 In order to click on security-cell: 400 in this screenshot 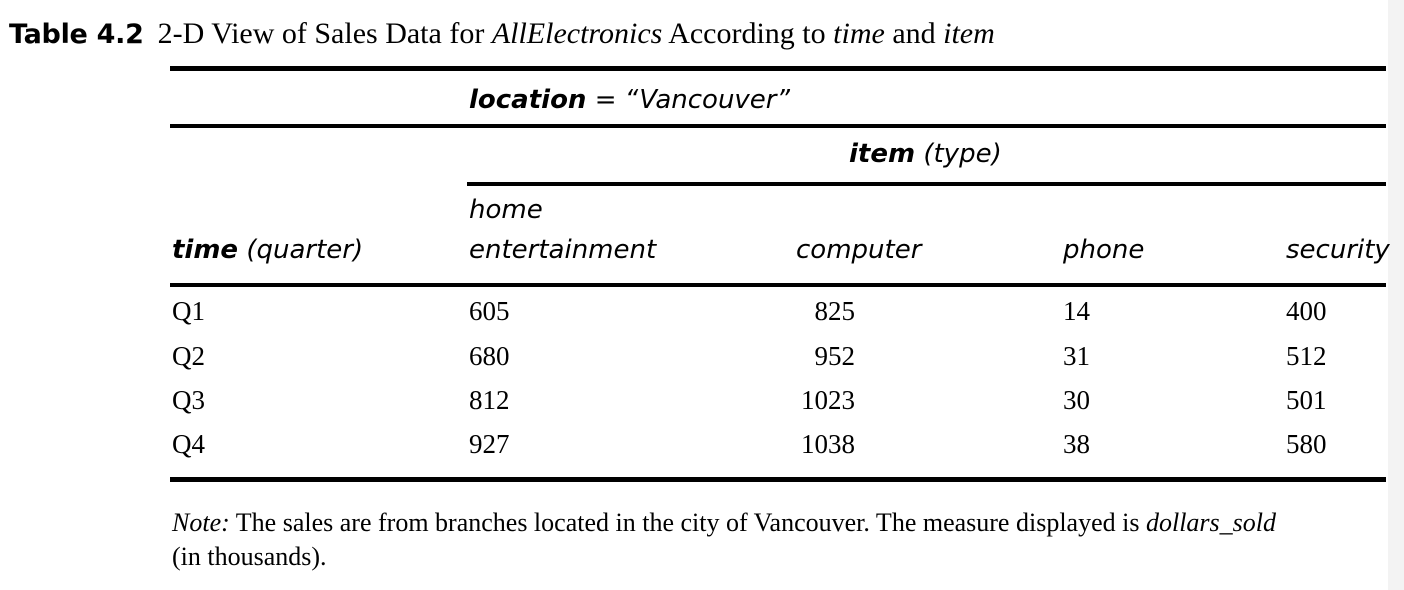, I will do `click(1306, 311)`.